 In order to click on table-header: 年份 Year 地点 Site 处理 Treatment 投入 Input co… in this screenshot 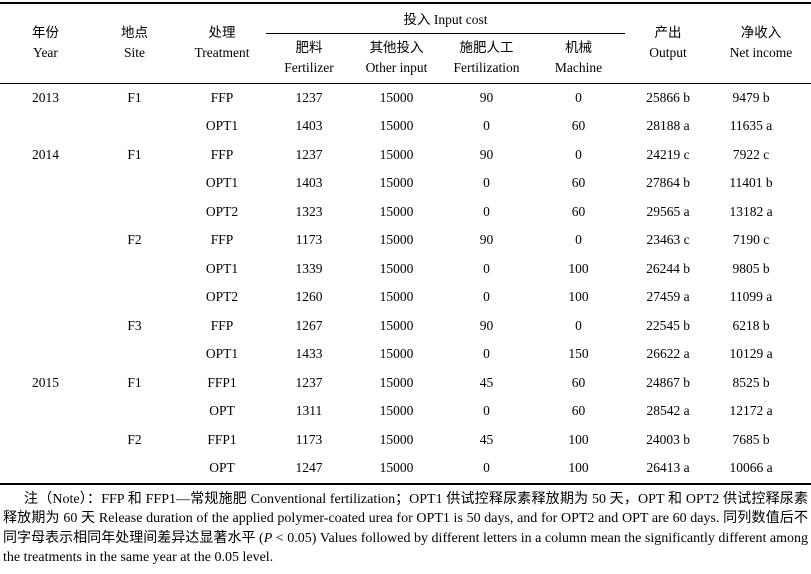, I will do `click(405, 43)`.